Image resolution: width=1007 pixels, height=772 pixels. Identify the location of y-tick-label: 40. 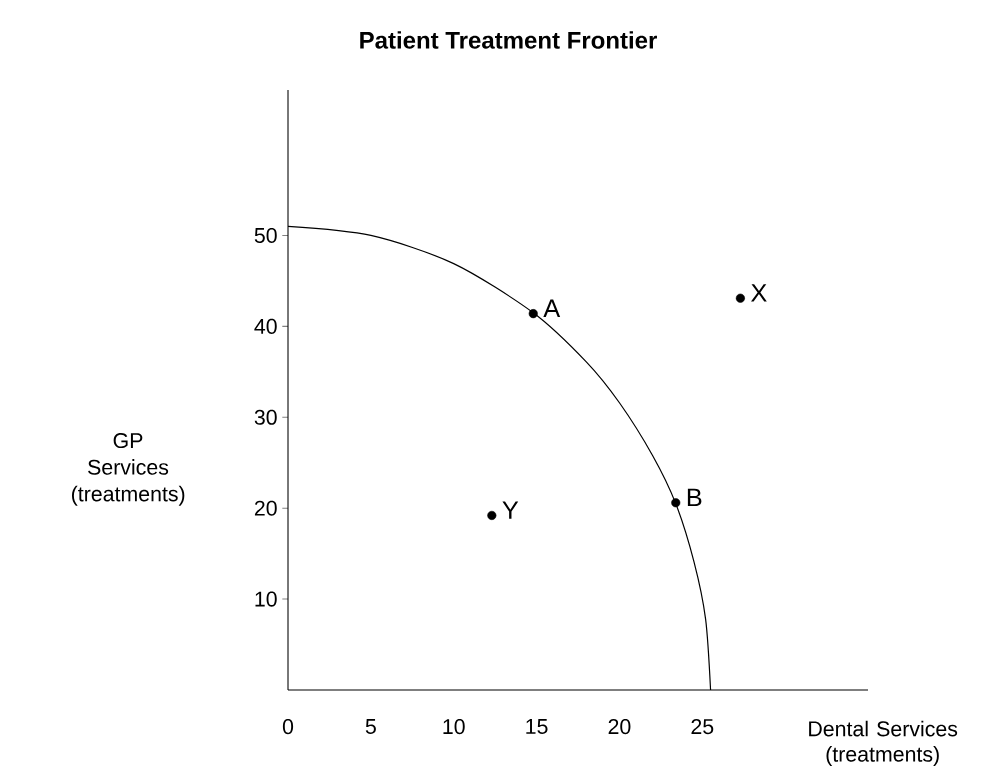
(265, 326).